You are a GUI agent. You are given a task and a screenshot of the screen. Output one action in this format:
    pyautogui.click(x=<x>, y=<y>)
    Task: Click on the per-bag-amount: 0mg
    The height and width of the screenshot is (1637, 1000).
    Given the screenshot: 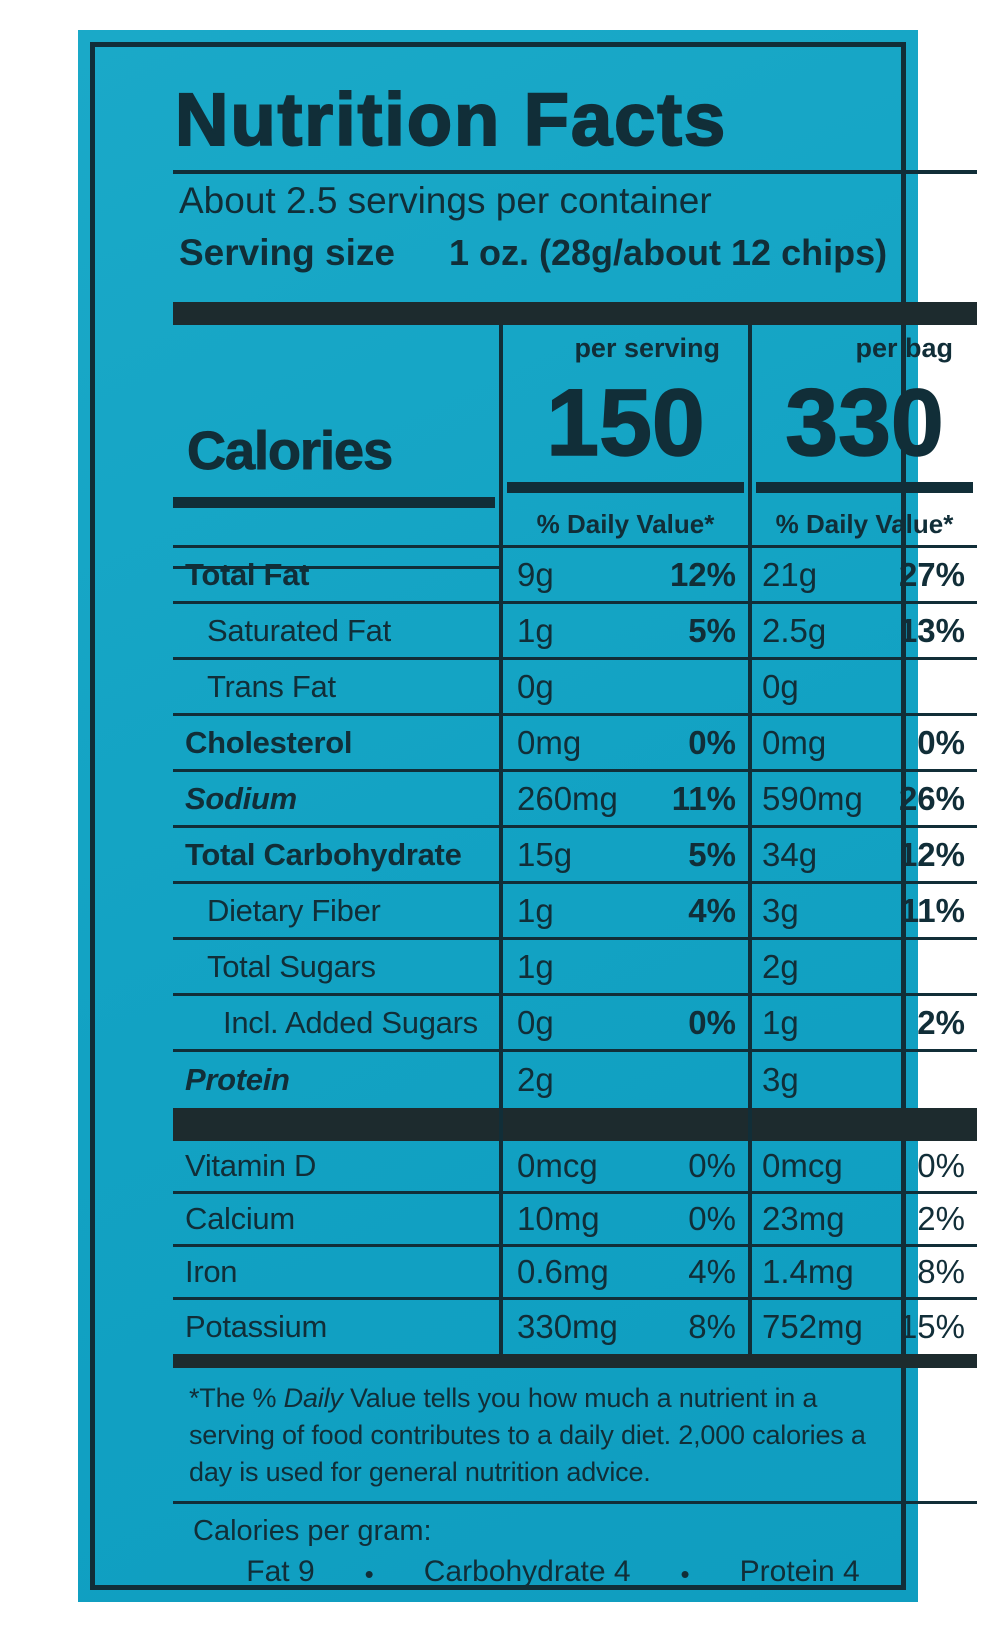 What is the action you would take?
    pyautogui.click(x=794, y=742)
    